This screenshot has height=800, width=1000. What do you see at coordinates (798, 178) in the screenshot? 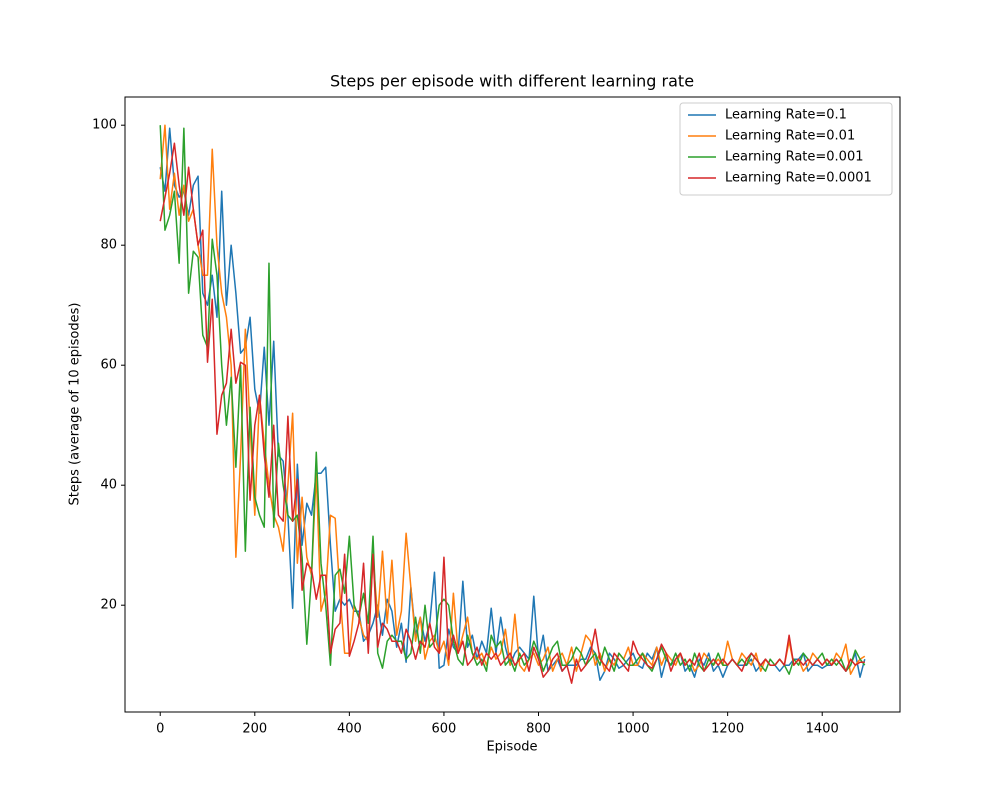
I see `legend-label: Learning Rate=0.0001` at bounding box center [798, 178].